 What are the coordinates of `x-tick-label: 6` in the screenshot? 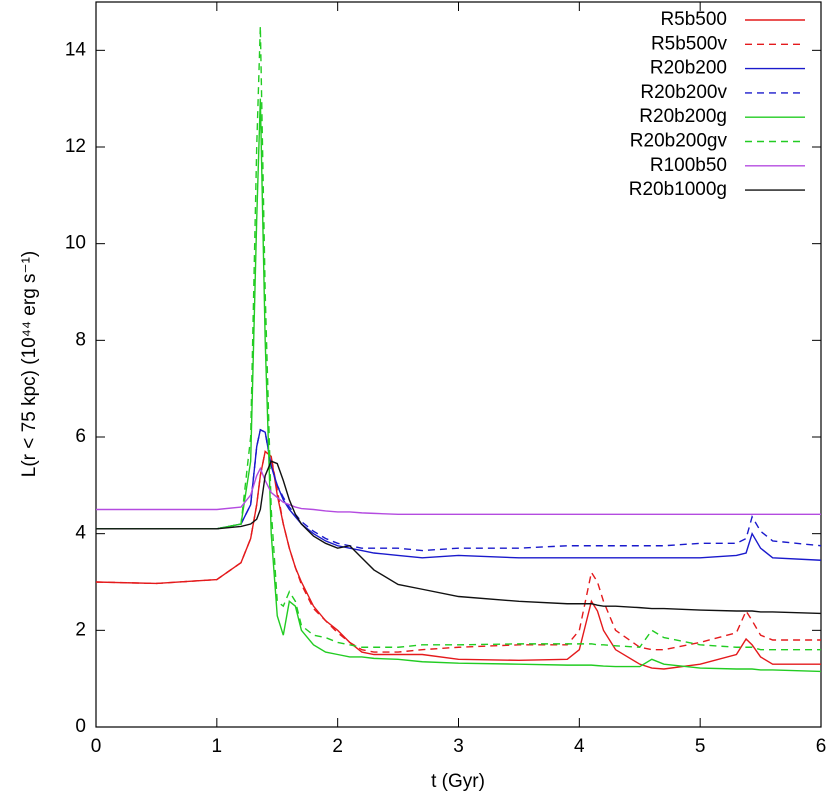 It's located at (821, 746).